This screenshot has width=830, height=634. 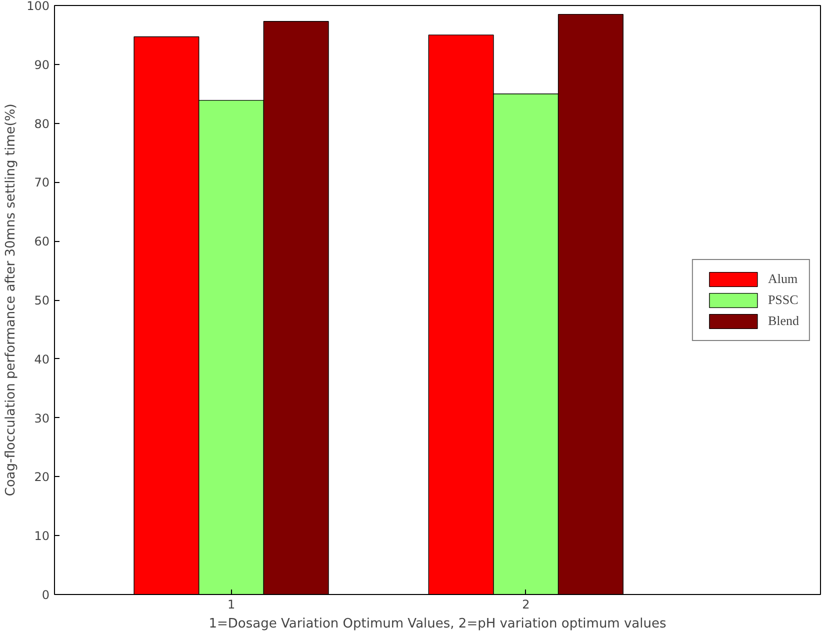 What do you see at coordinates (783, 278) in the screenshot?
I see `legend-label: Alum` at bounding box center [783, 278].